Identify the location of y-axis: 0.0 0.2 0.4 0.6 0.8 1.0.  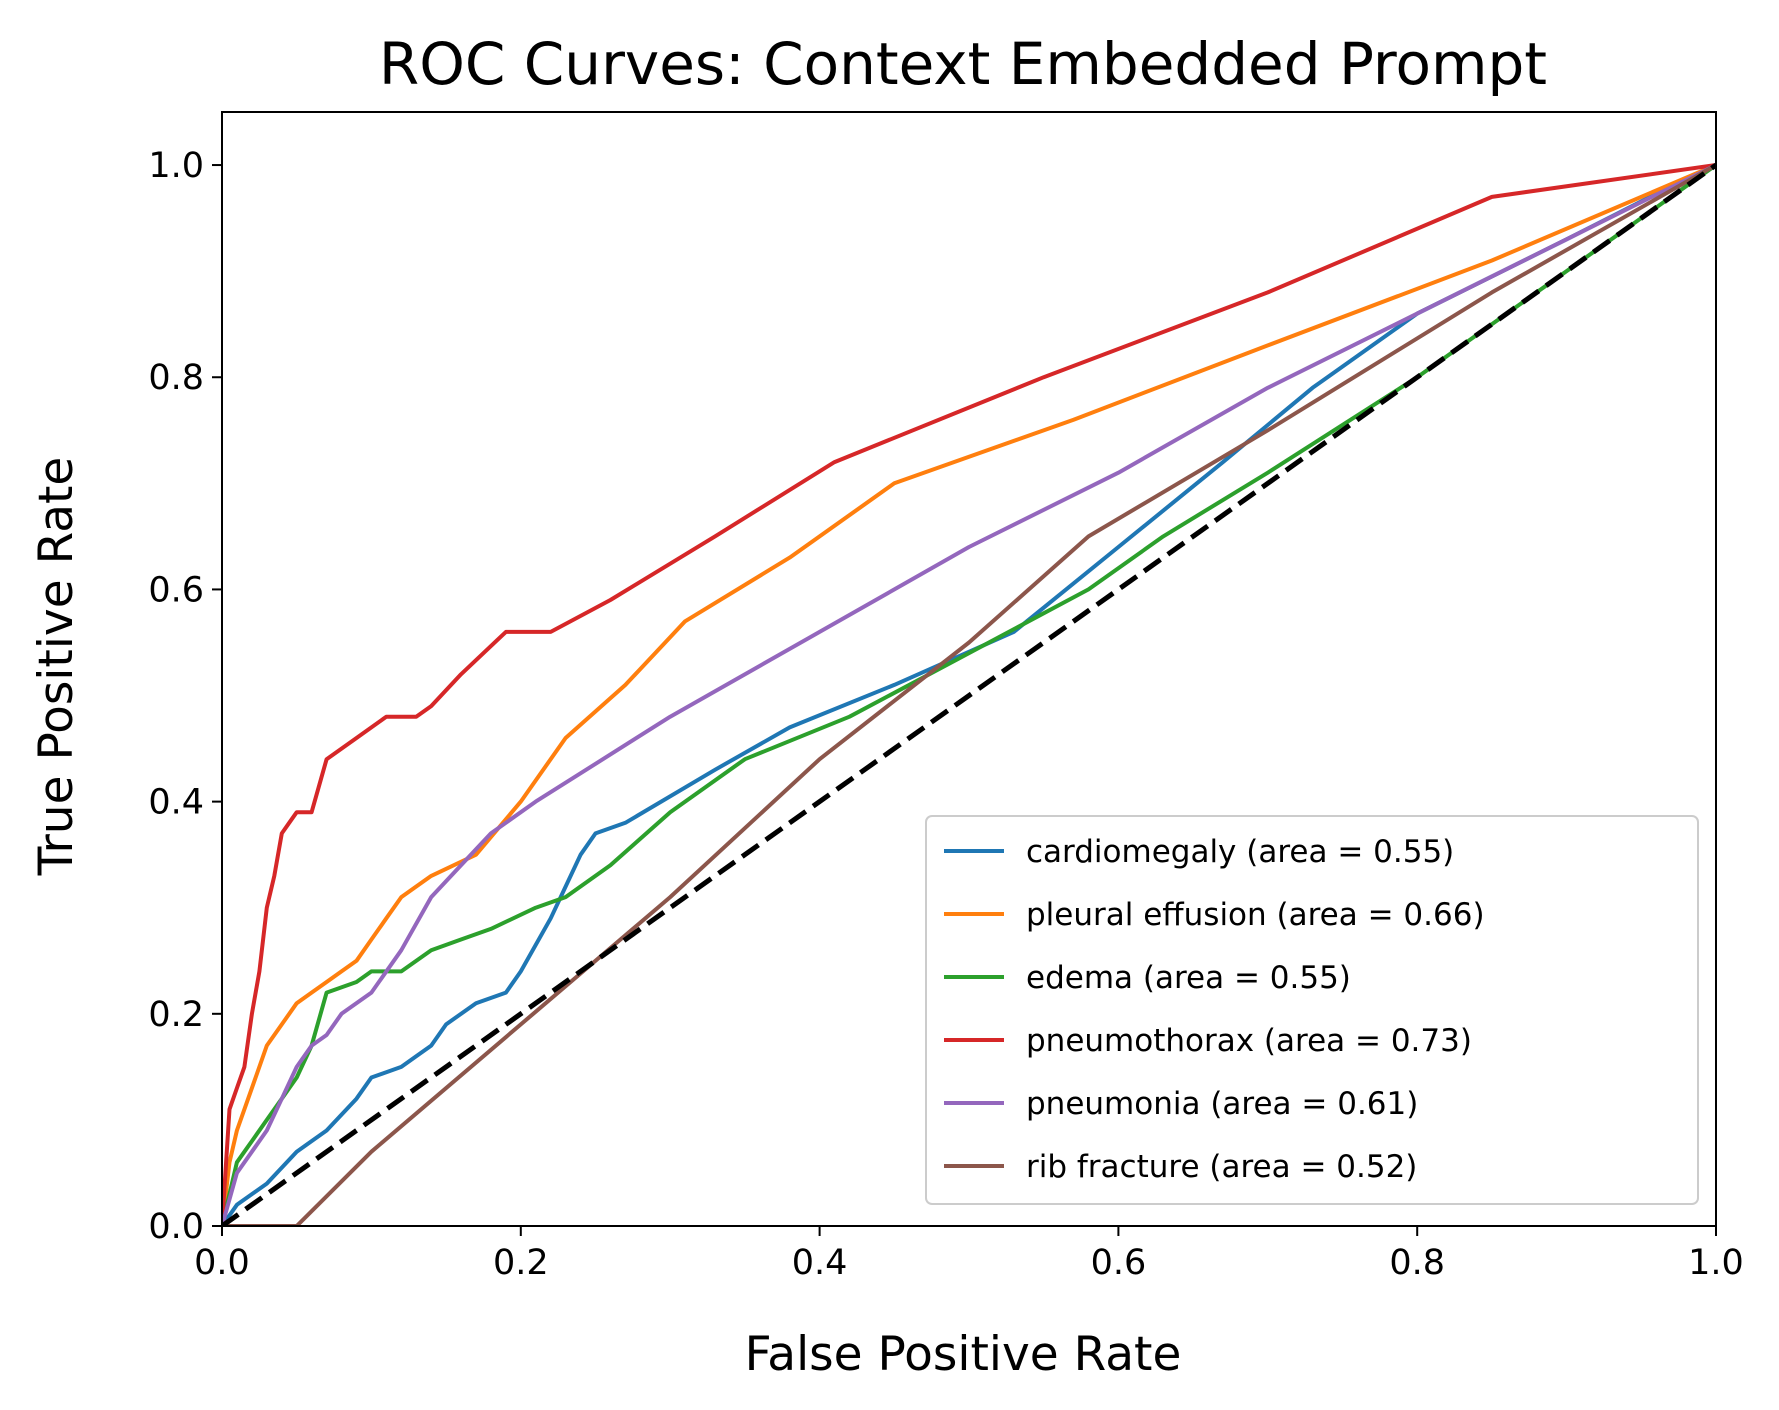
(185, 696).